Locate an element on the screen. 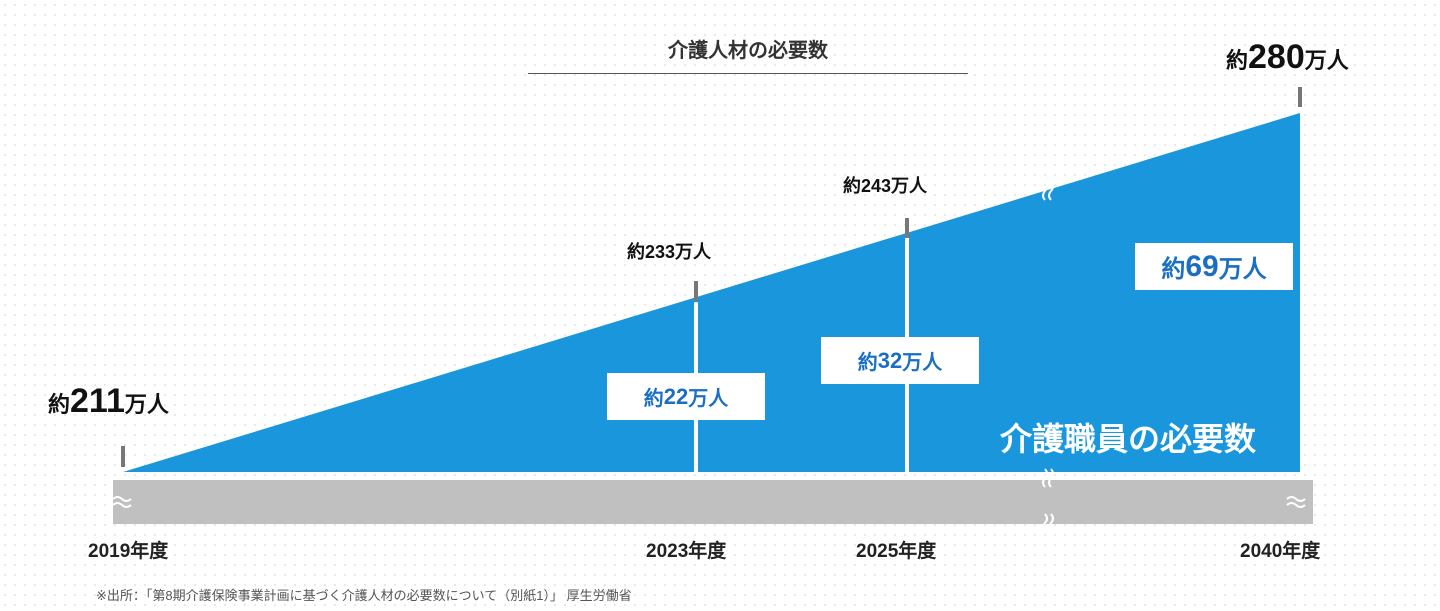 Image resolution: width=1440 pixels, height=611 pixels. value-label-2025: 約243万人 is located at coordinates (885, 186).